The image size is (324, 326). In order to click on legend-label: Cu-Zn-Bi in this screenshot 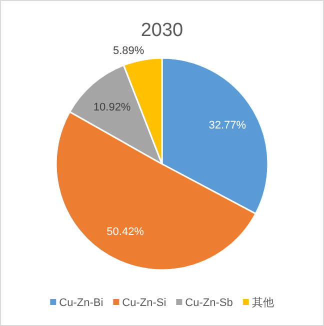, I will do `click(81, 303)`.